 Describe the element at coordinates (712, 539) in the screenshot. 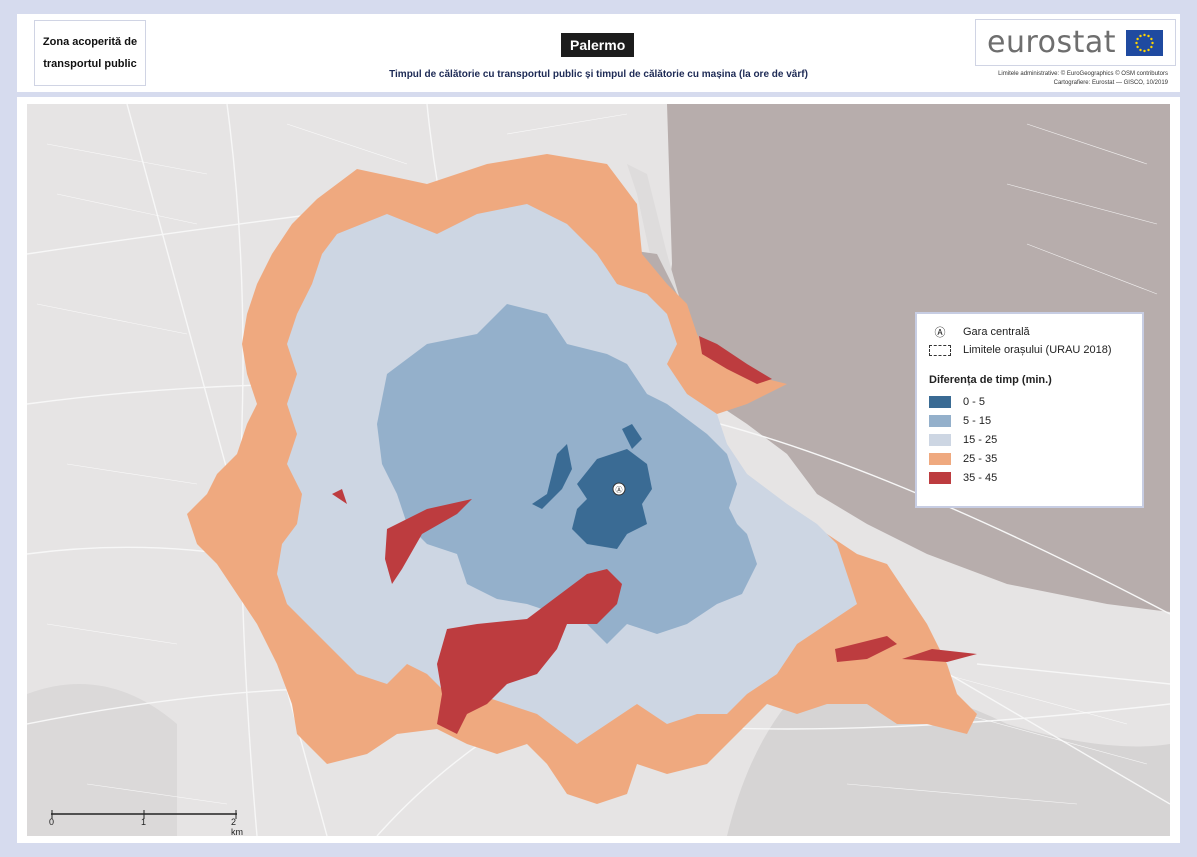

I see `zone-5-15-c` at that location.